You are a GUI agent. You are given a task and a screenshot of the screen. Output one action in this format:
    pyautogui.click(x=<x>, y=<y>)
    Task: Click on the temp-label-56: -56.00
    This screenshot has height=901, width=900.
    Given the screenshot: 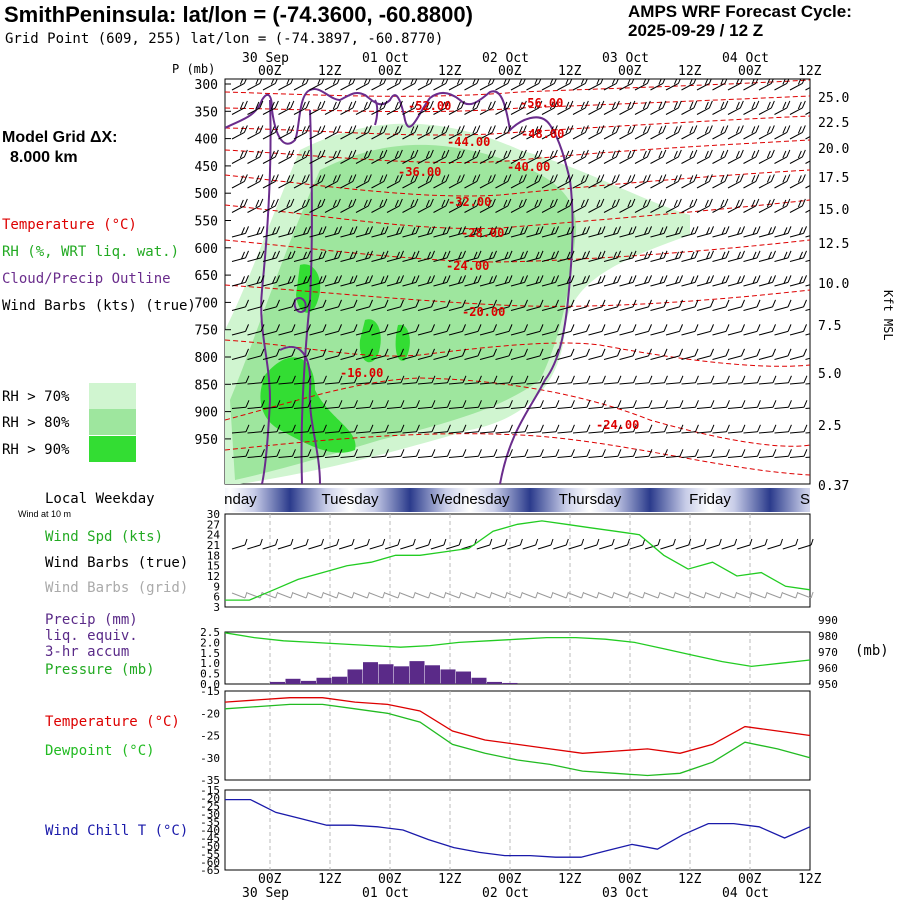 What is the action you would take?
    pyautogui.click(x=541, y=103)
    